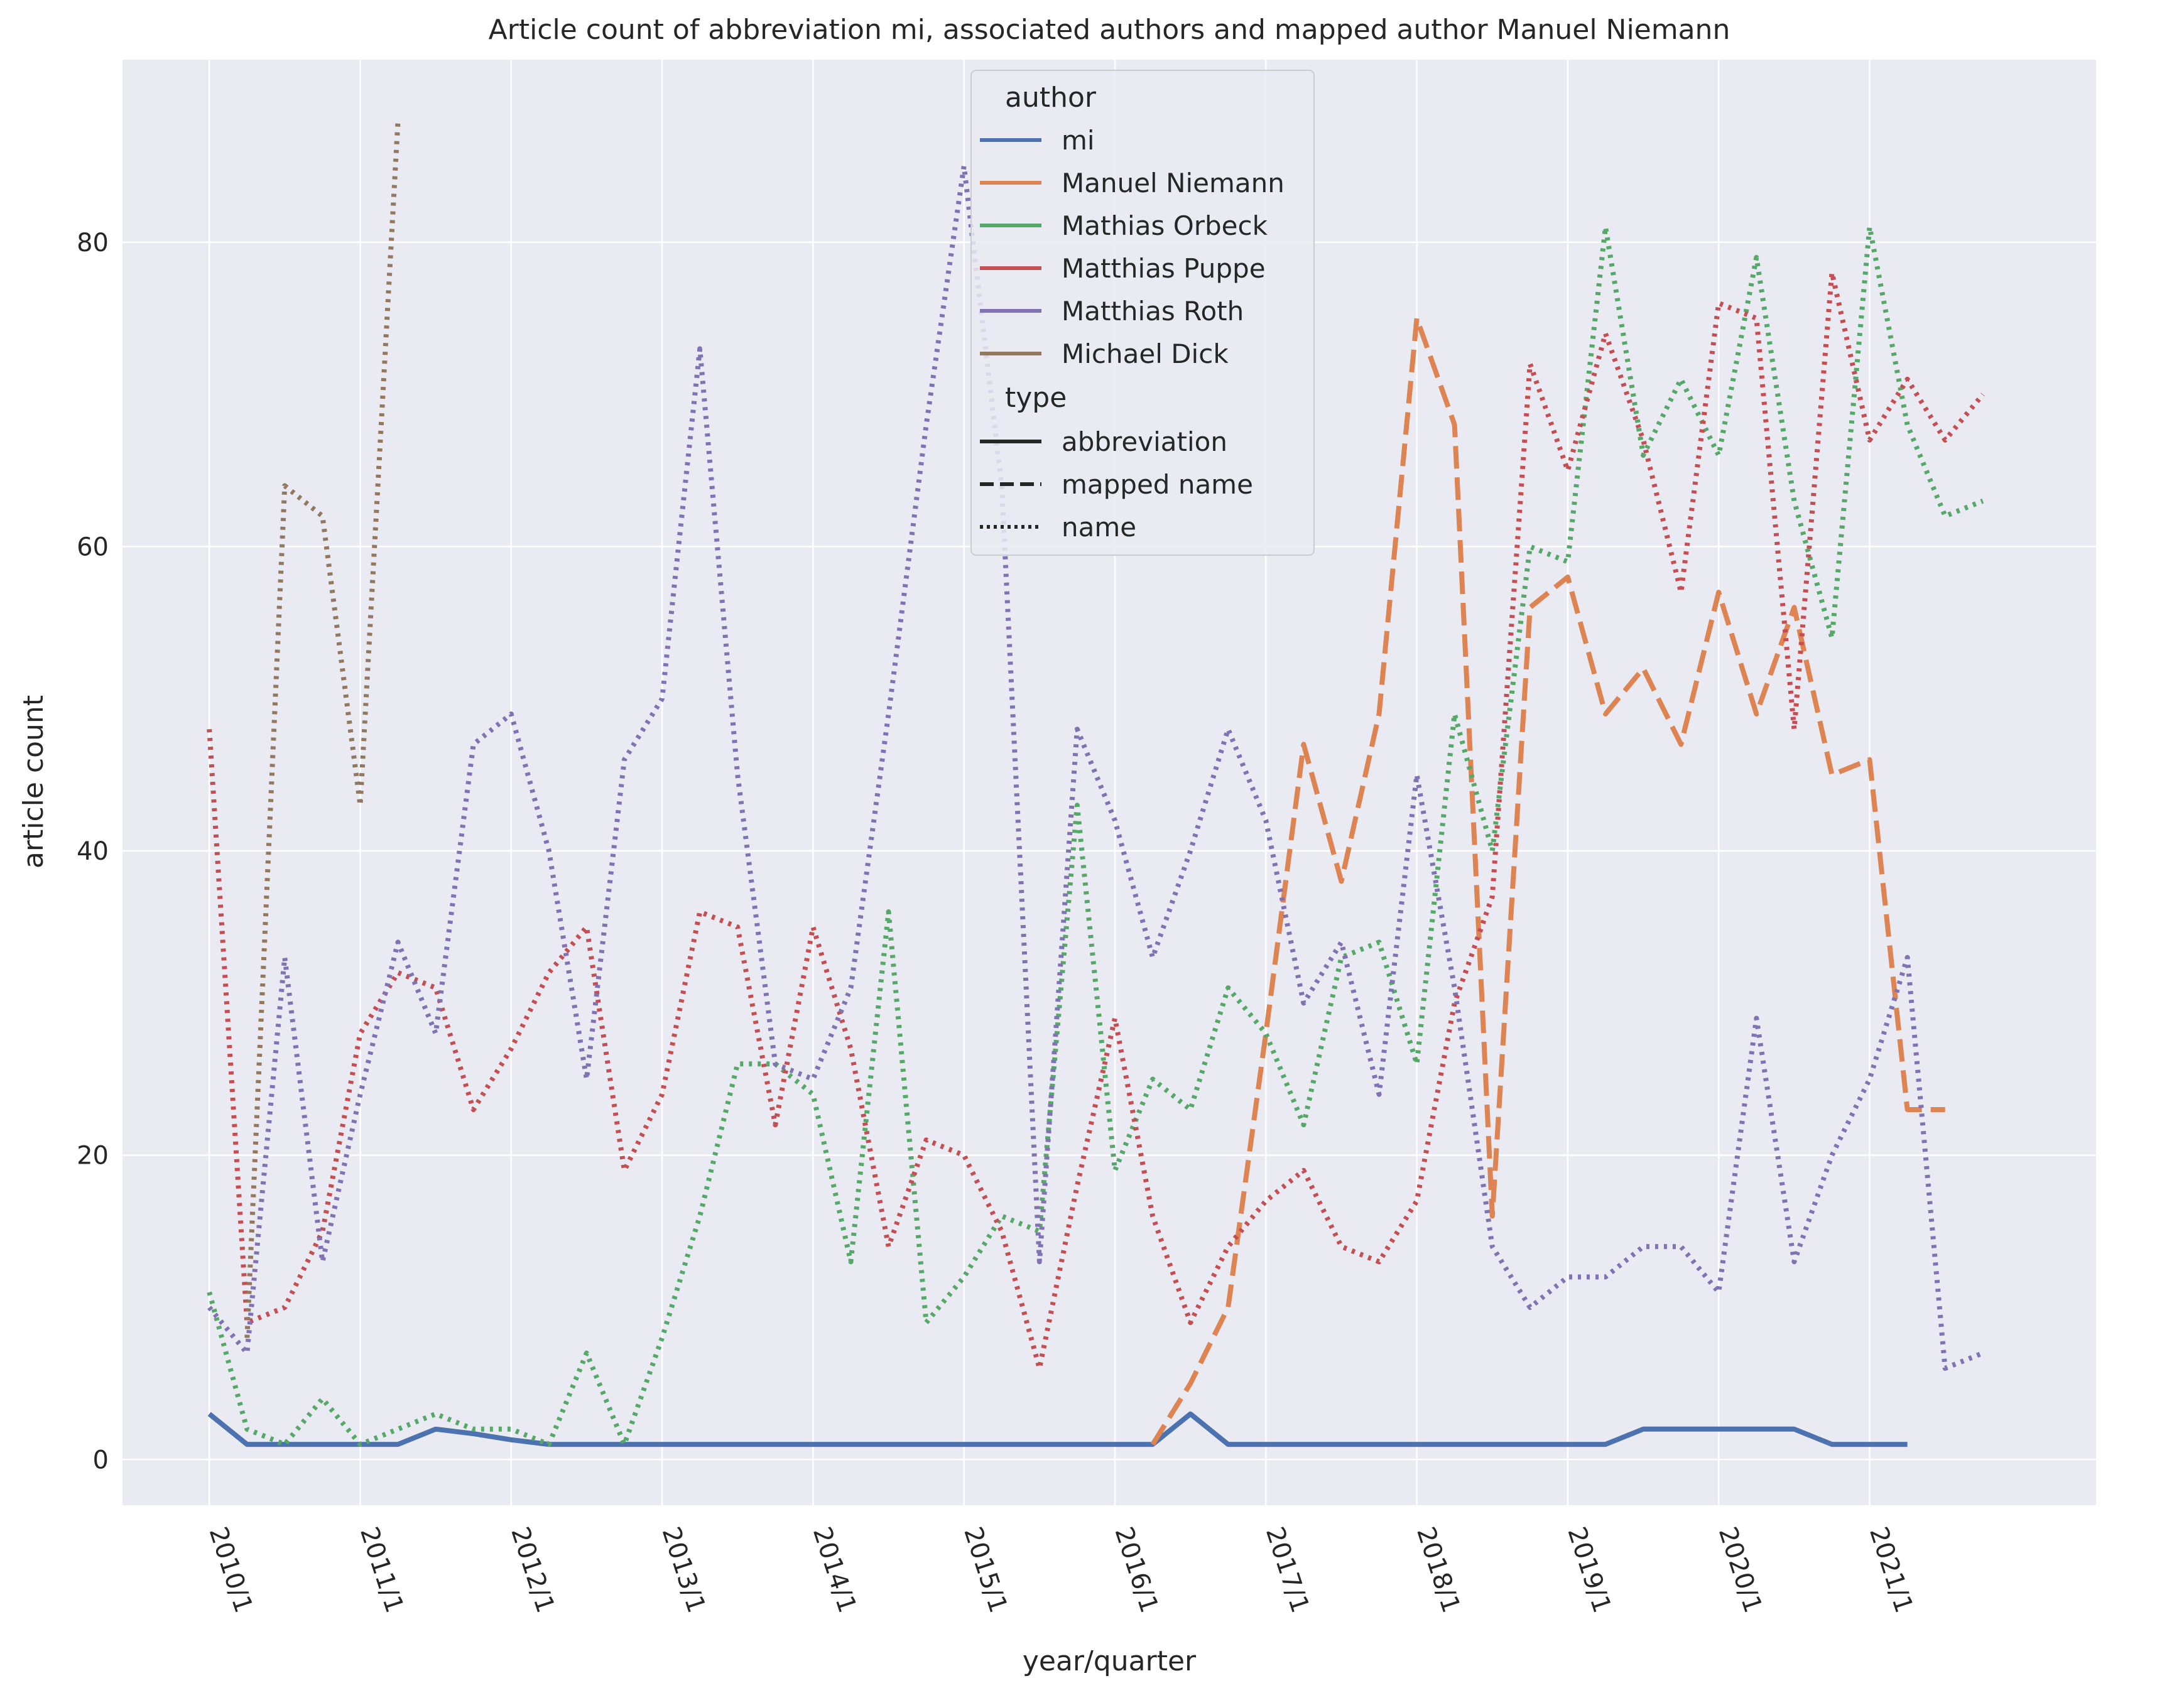 The width and height of the screenshot is (2184, 1698). Describe the element at coordinates (101, 1460) in the screenshot. I see `y-tick-label: 0` at that location.